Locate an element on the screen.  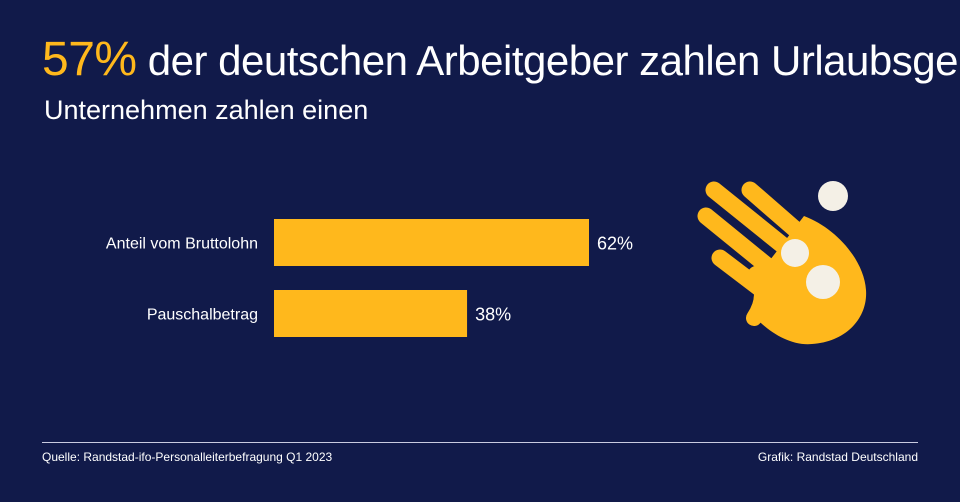
graphic-credit: Grafik: Randstad Deutschland is located at coordinates (837, 457).